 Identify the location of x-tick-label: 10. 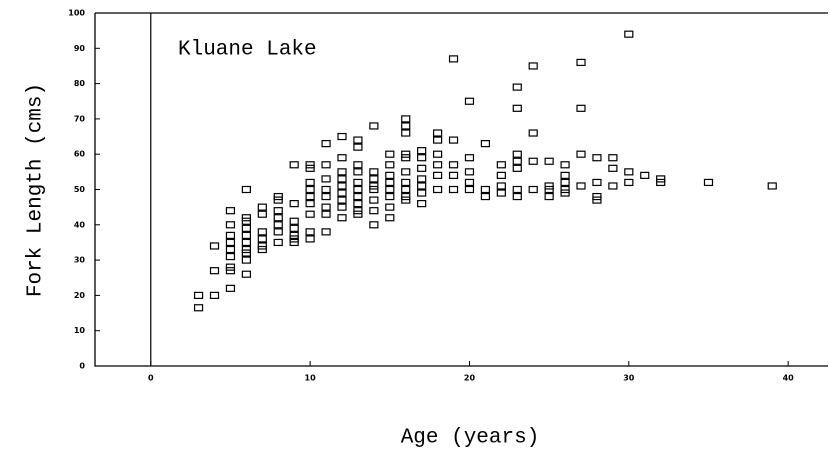
(311, 378).